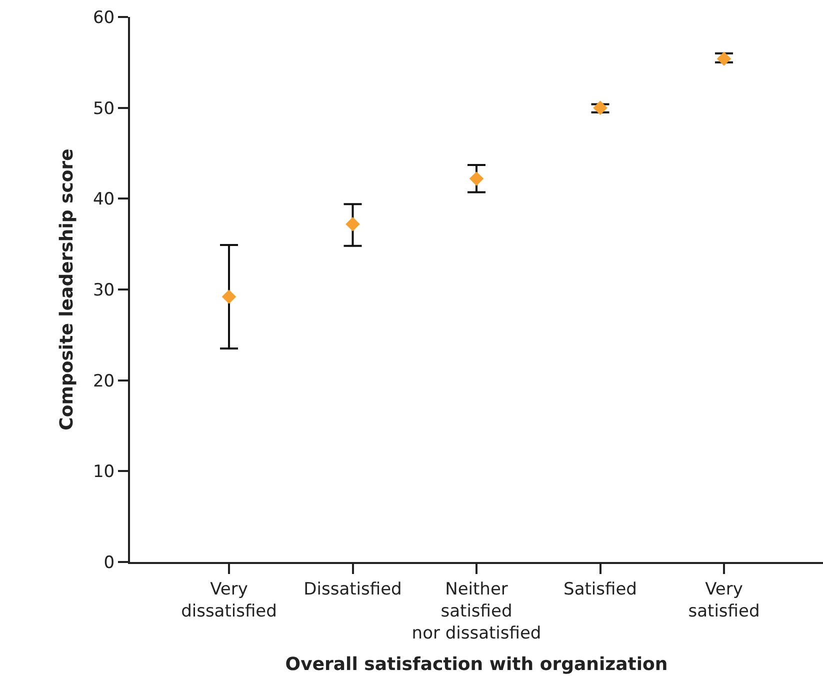 The image size is (823, 699). I want to click on x-tick-label: Very dissatisfied, so click(229, 600).